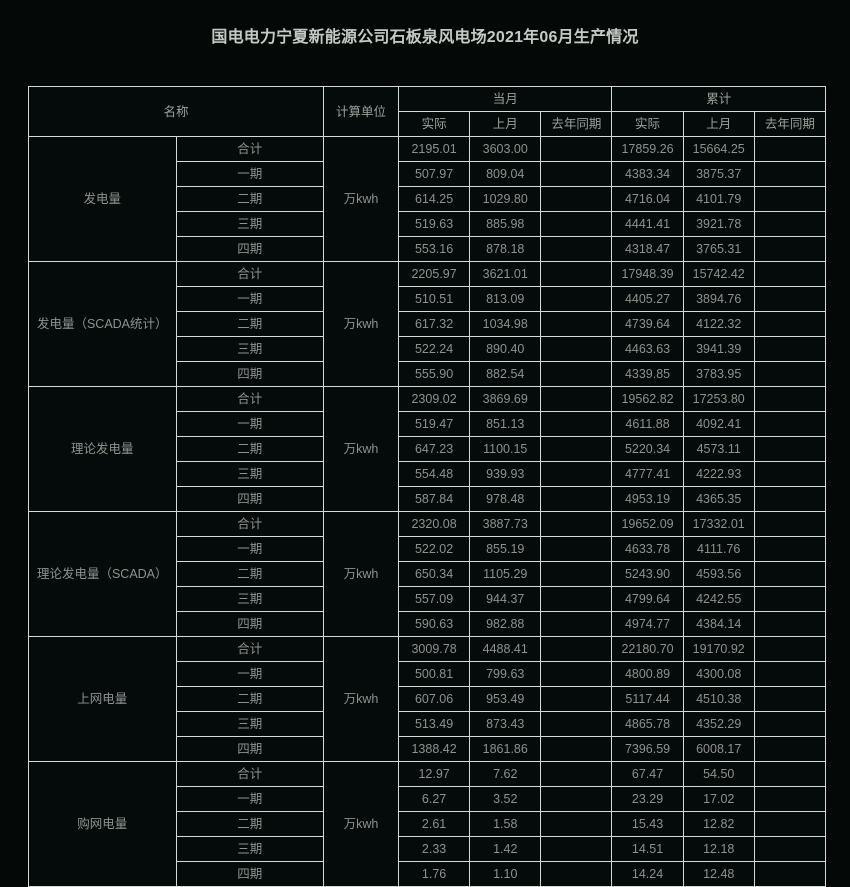 The height and width of the screenshot is (887, 850). Describe the element at coordinates (718, 849) in the screenshot. I see `cell-cumulative-last: 12.18` at that location.